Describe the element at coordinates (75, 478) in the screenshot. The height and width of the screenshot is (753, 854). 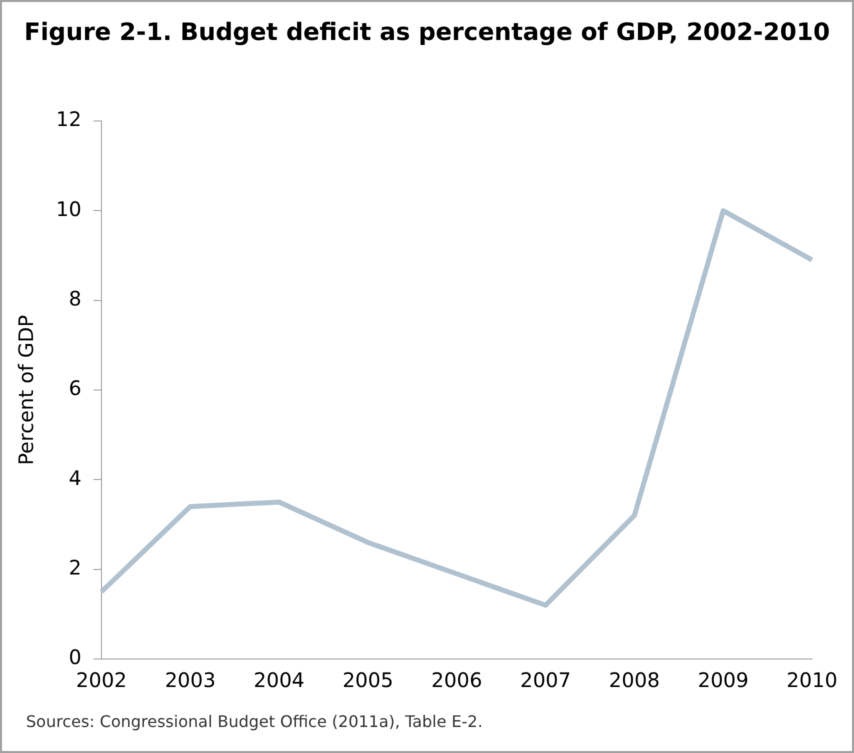
I see `y-tick-label: 4` at that location.